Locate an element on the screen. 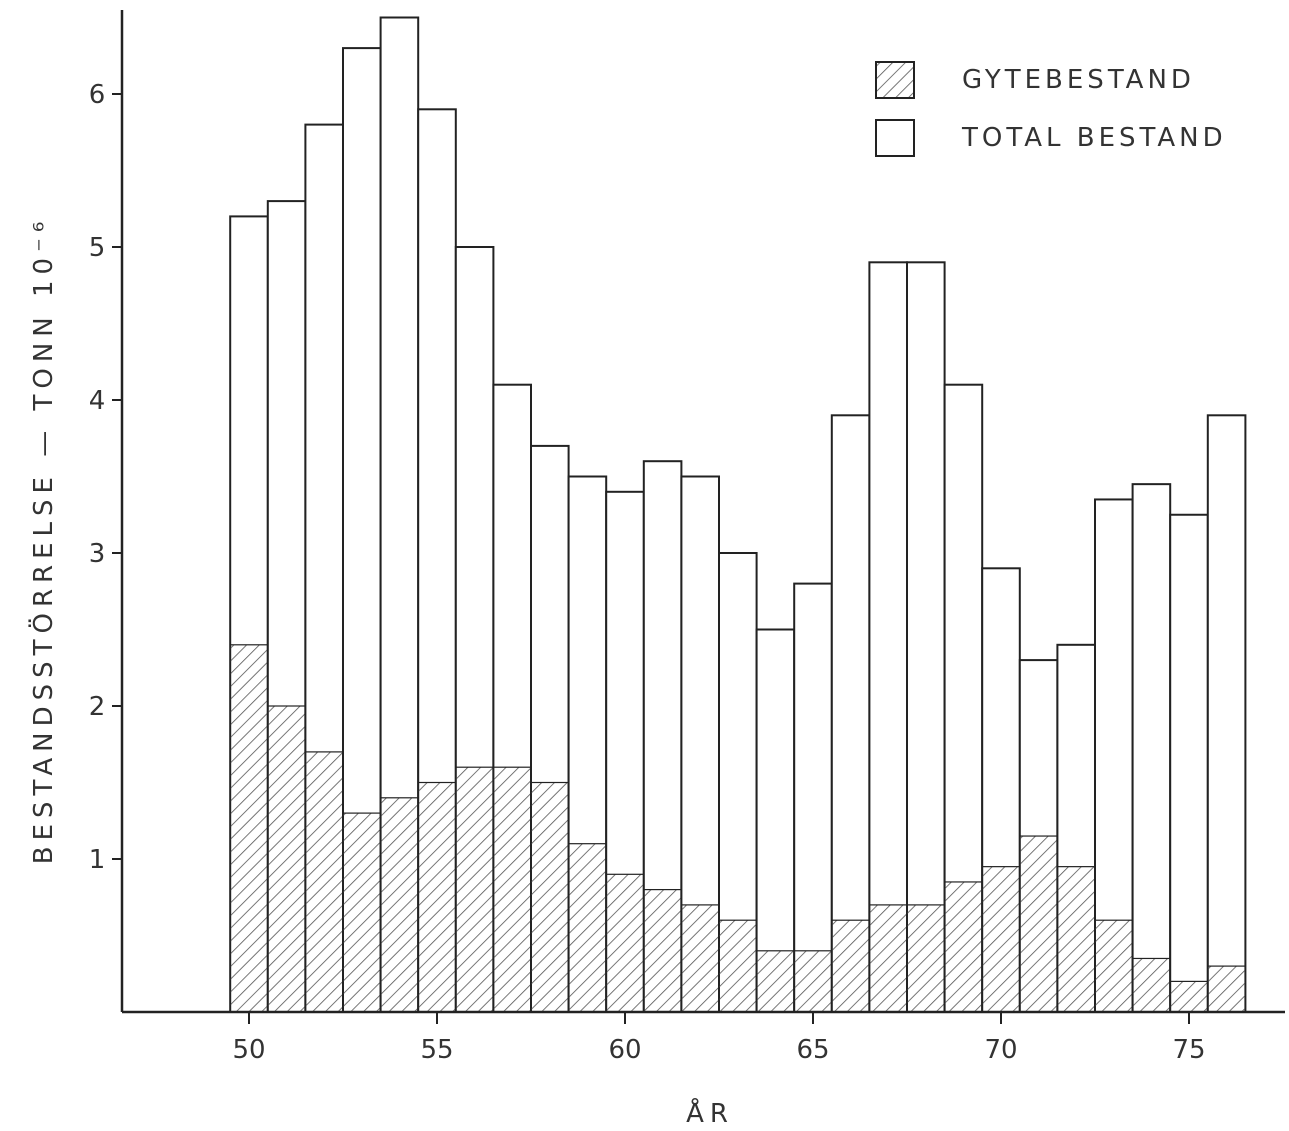 This screenshot has height=1131, width=1289. legend-swatch-total-bestand is located at coordinates (895, 138).